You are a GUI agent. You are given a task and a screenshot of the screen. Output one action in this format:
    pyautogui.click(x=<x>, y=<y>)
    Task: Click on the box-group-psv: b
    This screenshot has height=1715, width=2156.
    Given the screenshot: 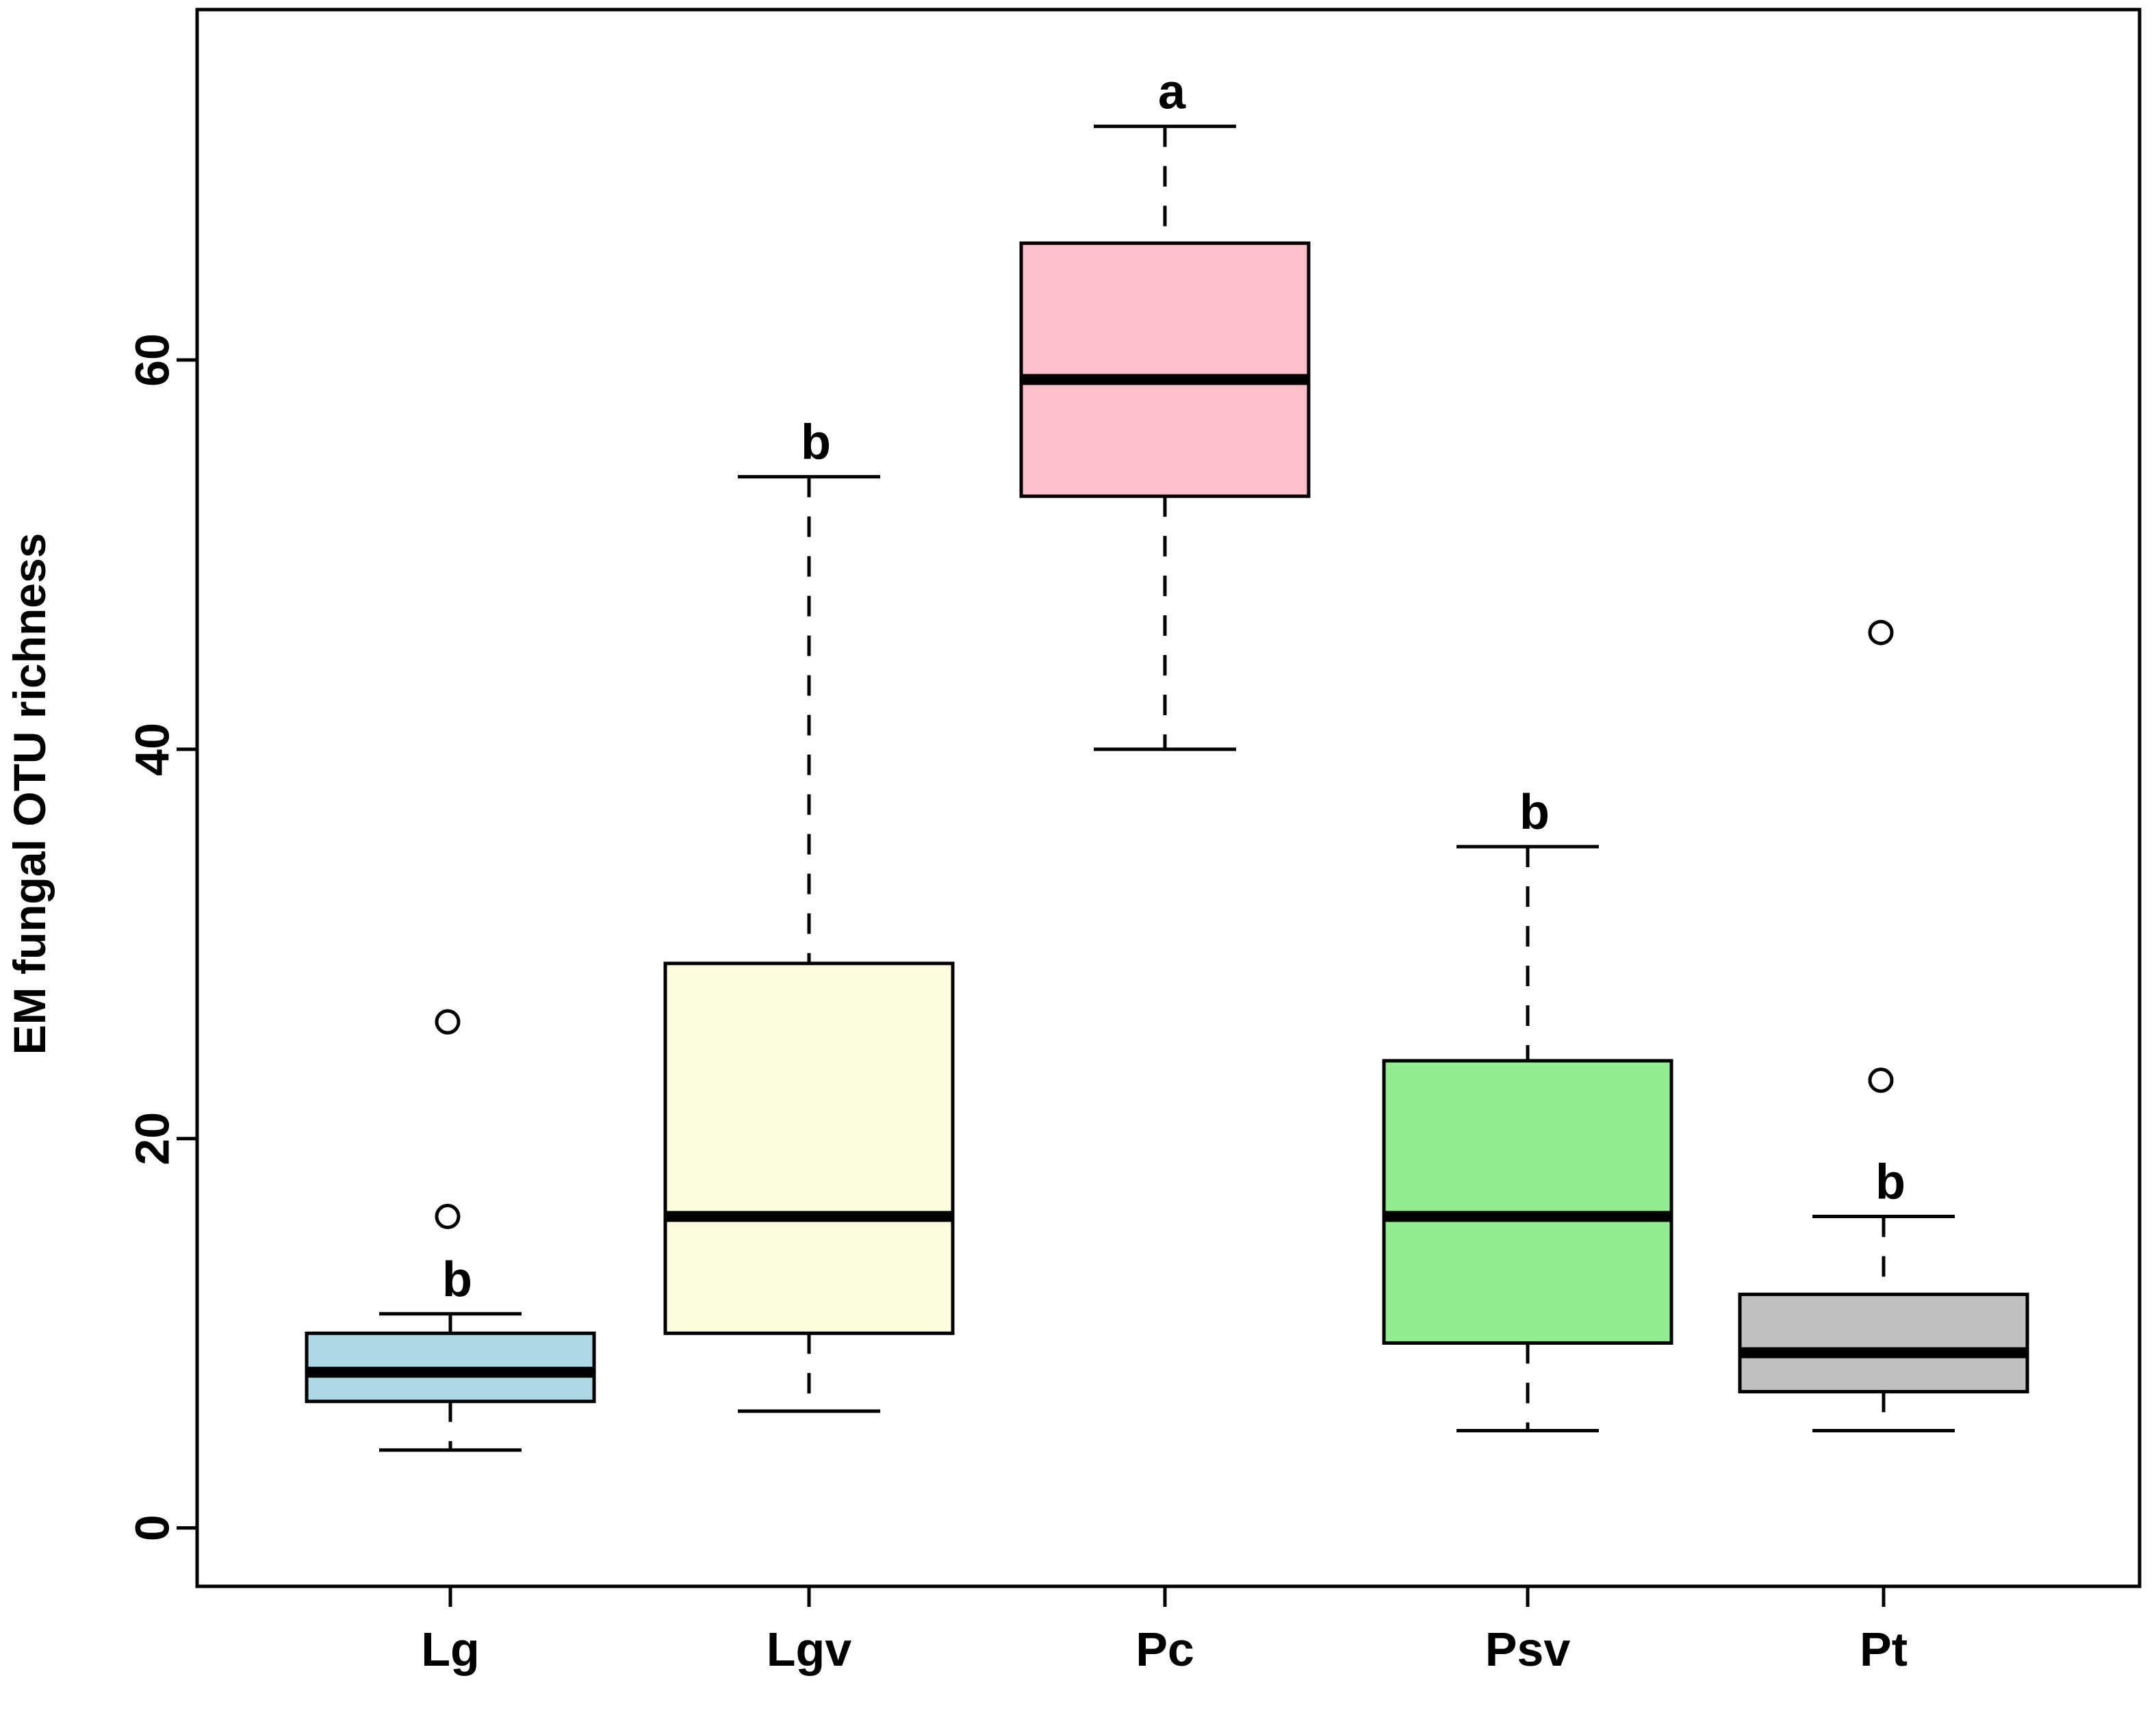 What is the action you would take?
    pyautogui.click(x=1527, y=1108)
    